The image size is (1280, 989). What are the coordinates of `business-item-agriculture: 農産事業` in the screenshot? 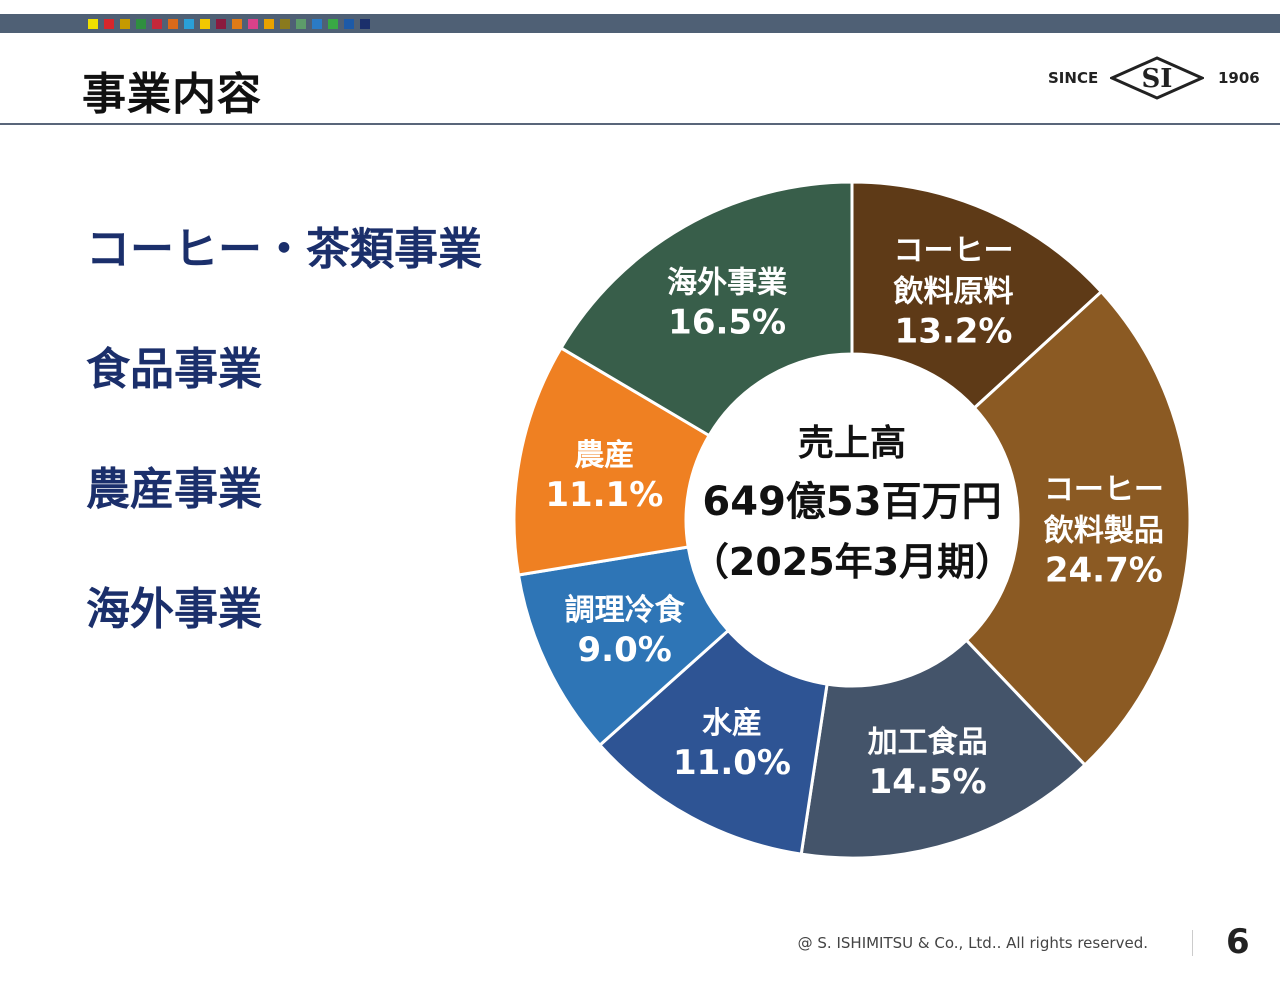 It's located at (174, 489).